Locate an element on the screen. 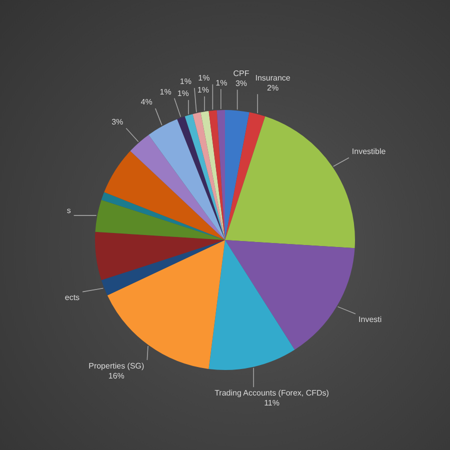 The width and height of the screenshot is (450, 450). data-label: 2% is located at coordinates (273, 87).